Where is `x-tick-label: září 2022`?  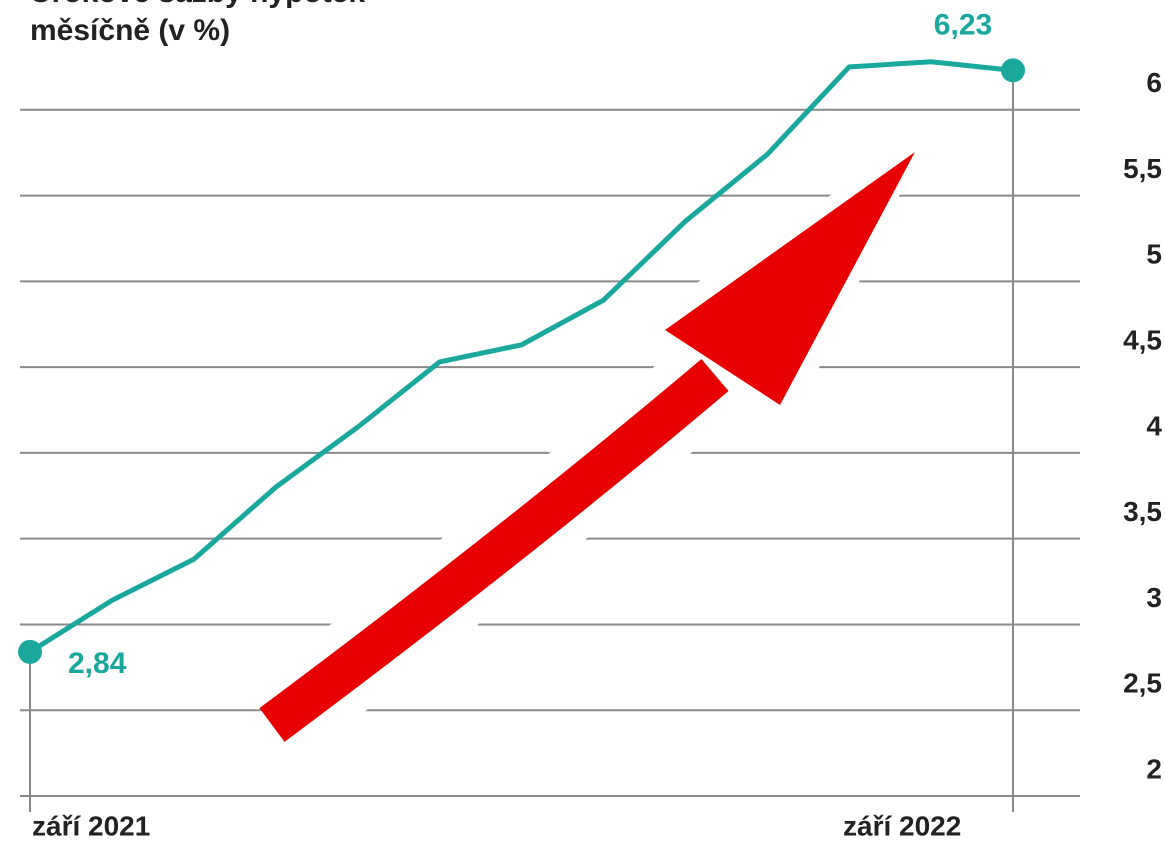 x-tick-label: září 2022 is located at coordinates (902, 825).